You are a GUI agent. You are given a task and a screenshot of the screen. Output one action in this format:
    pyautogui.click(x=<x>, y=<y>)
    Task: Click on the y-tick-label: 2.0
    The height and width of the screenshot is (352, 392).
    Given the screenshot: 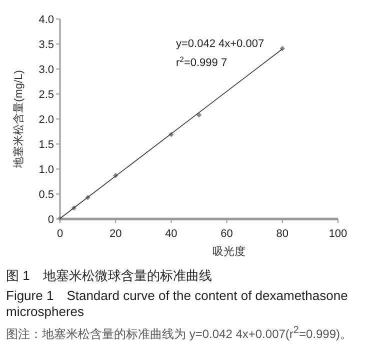 What is the action you would take?
    pyautogui.click(x=46, y=120)
    